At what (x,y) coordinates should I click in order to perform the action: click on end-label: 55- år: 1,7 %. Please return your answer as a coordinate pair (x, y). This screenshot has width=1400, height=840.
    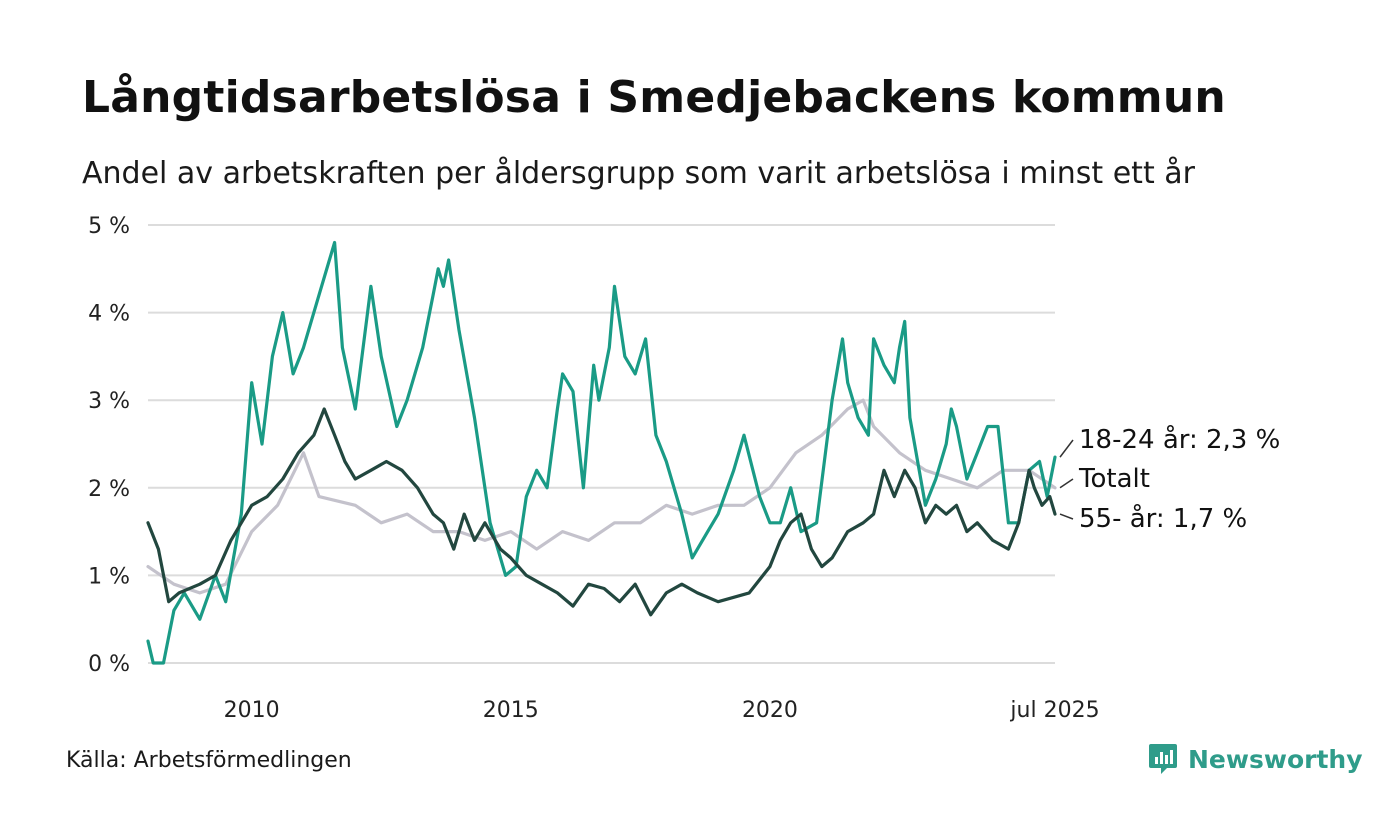
    Looking at the image, I should click on (1163, 518).